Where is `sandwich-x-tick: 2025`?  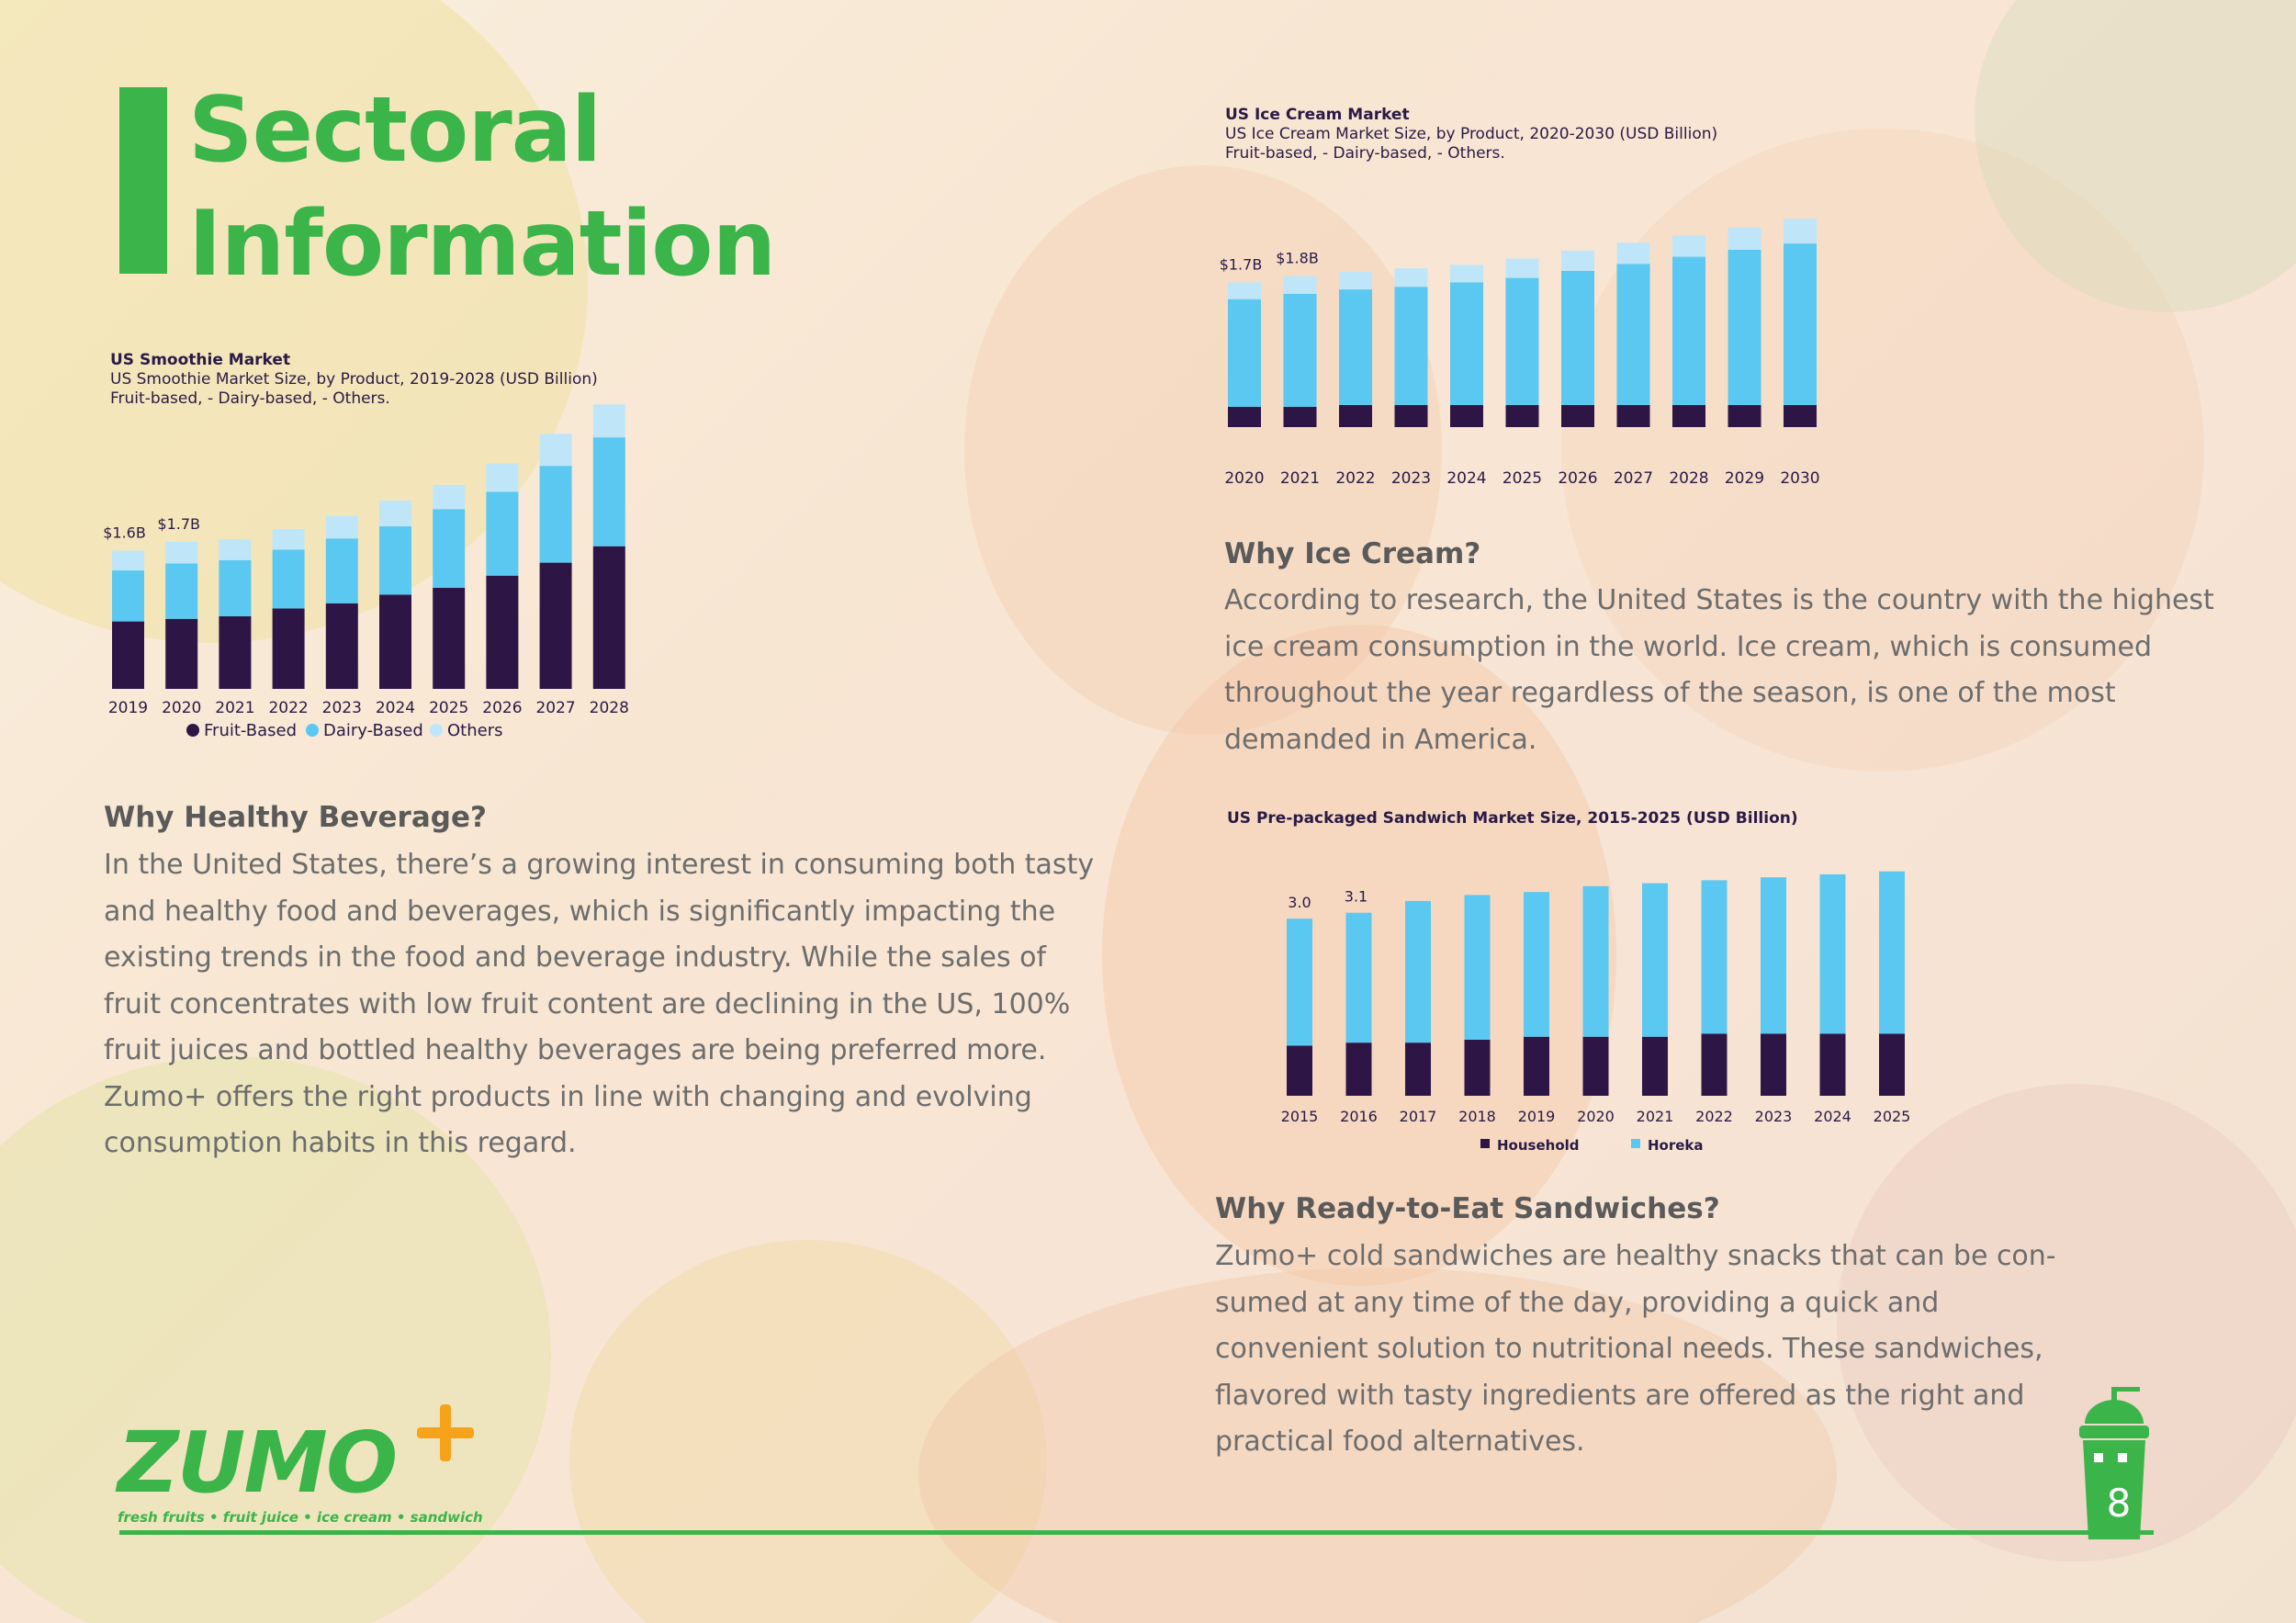
sandwich-x-tick: 2025 is located at coordinates (1892, 1116).